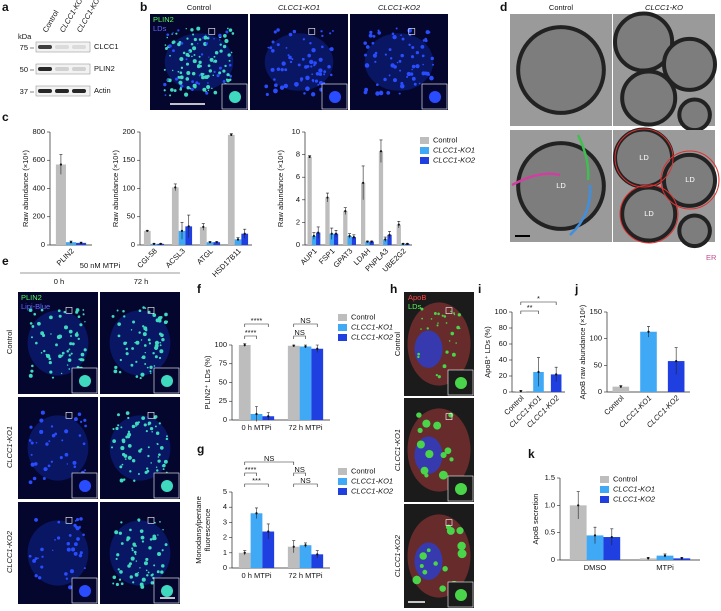  Describe the element at coordinates (479, 289) in the screenshot. I see `panel-label: i` at that location.